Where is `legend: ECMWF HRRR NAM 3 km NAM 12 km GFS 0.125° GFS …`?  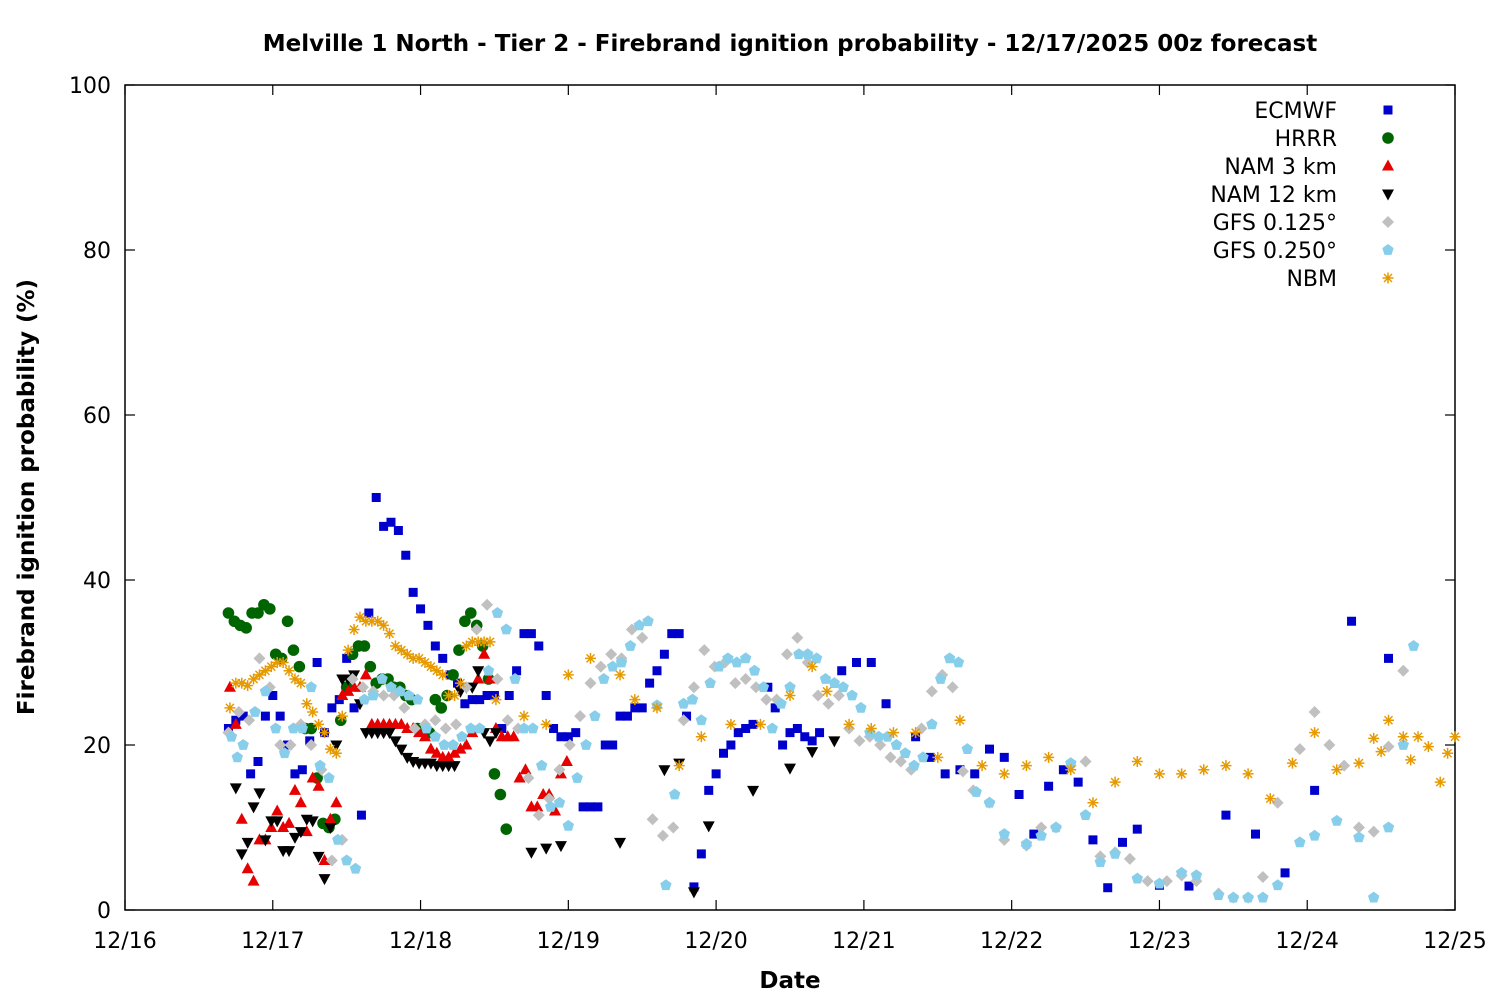 legend: ECMWF HRRR NAM 3 km NAM 12 km GFS 0.125° GFS … is located at coordinates (1302, 195).